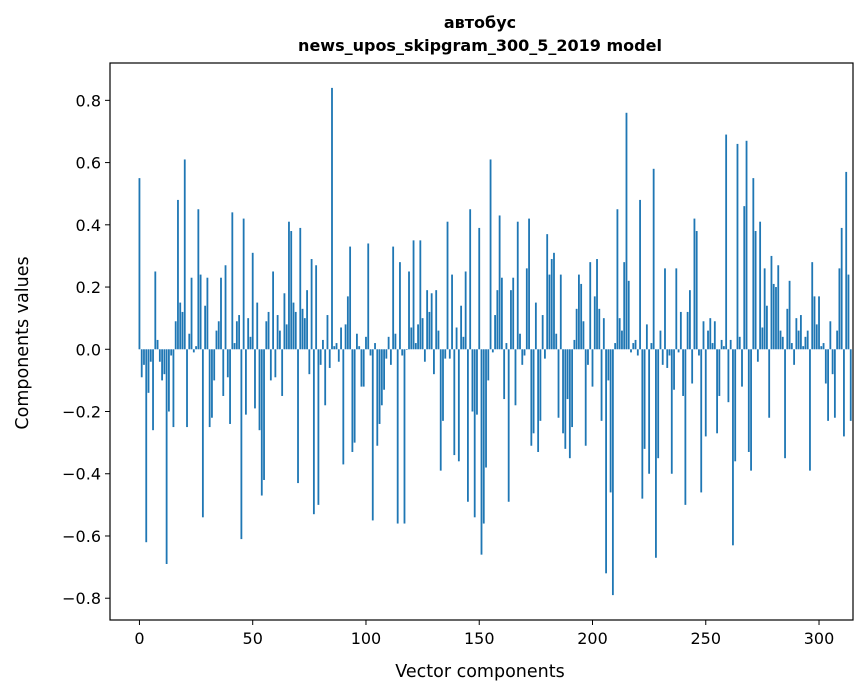  I want to click on y-tick-label: −0.8, so click(81, 598).